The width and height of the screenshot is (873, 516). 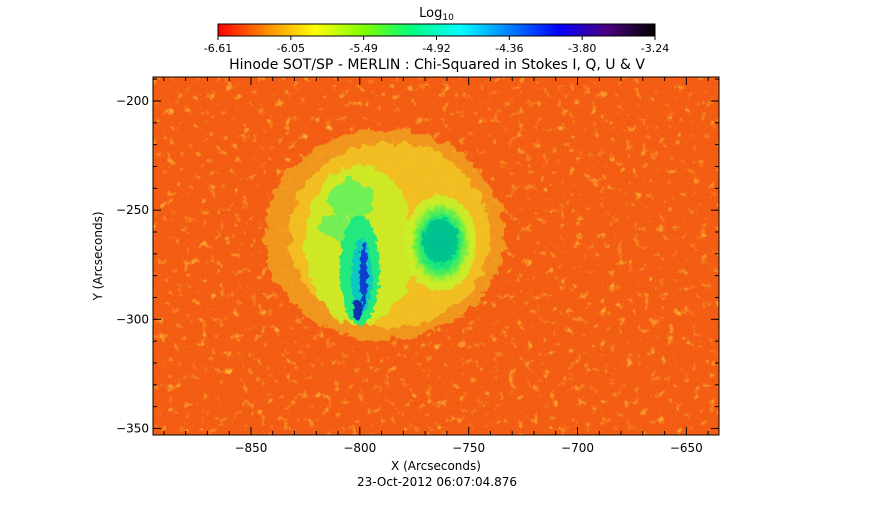 What do you see at coordinates (132, 319) in the screenshot?
I see `y-tick-label: −300` at bounding box center [132, 319].